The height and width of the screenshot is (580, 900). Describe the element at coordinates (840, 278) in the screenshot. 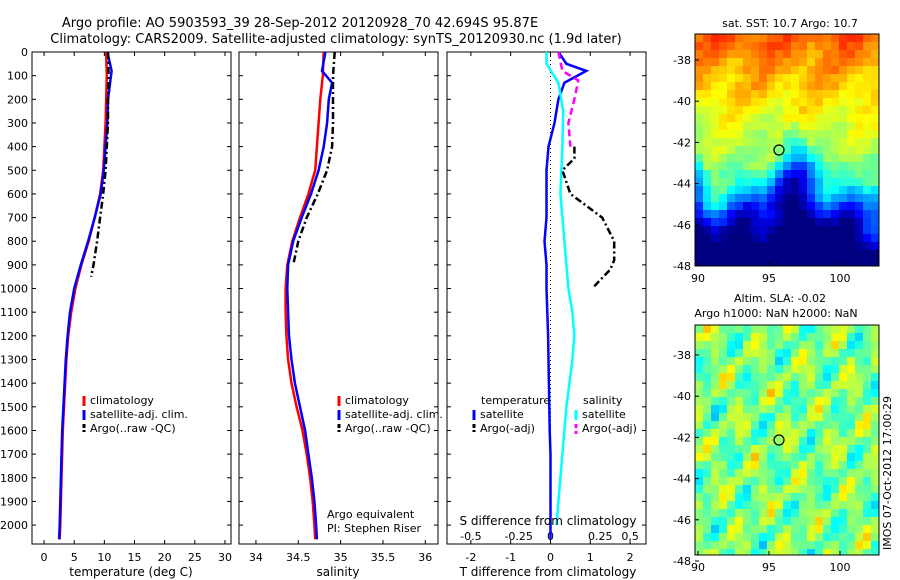

I see `map-x-tick-label: 100` at that location.